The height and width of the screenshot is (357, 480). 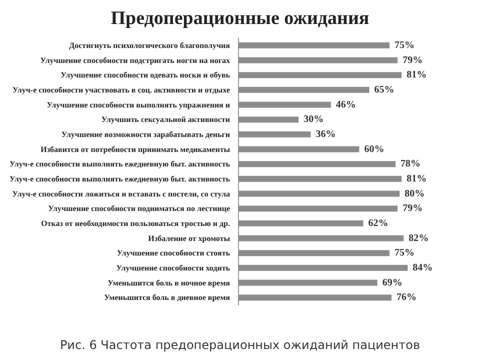 What do you see at coordinates (121, 193) in the screenshot?
I see `y-tick-label: Улуч-е способности ложиться и вставать с постели, со стула` at bounding box center [121, 193].